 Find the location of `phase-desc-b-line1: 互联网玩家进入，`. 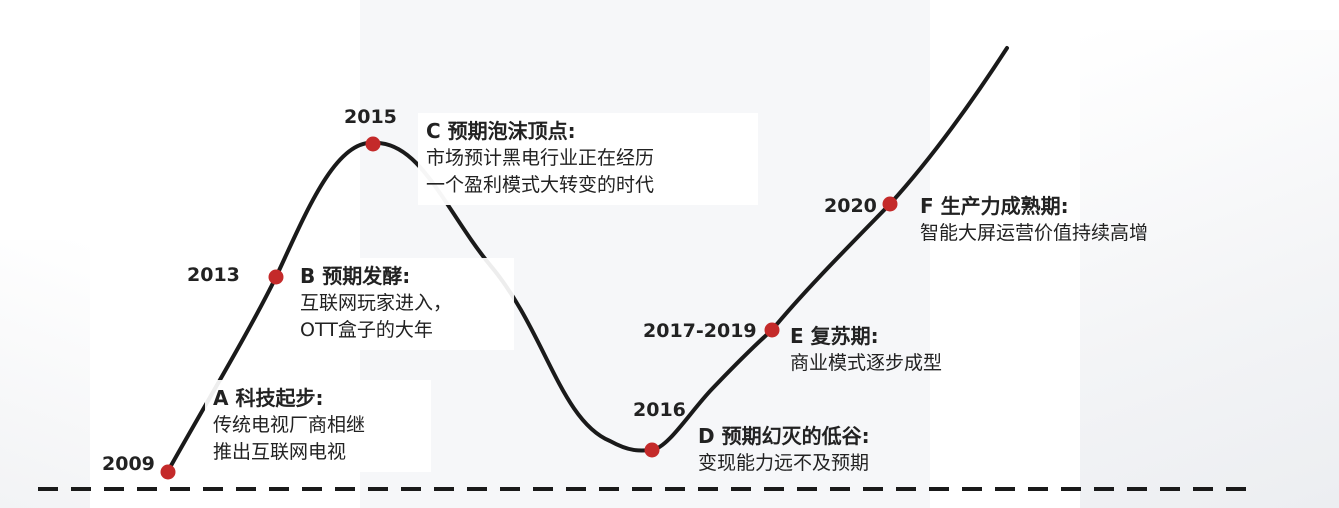

phase-desc-b-line1: 互联网玩家进入， is located at coordinates (376, 303).